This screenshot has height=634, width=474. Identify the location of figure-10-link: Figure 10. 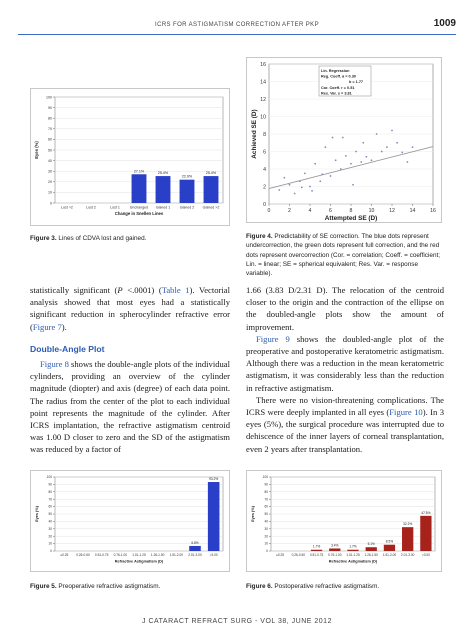
(406, 412).